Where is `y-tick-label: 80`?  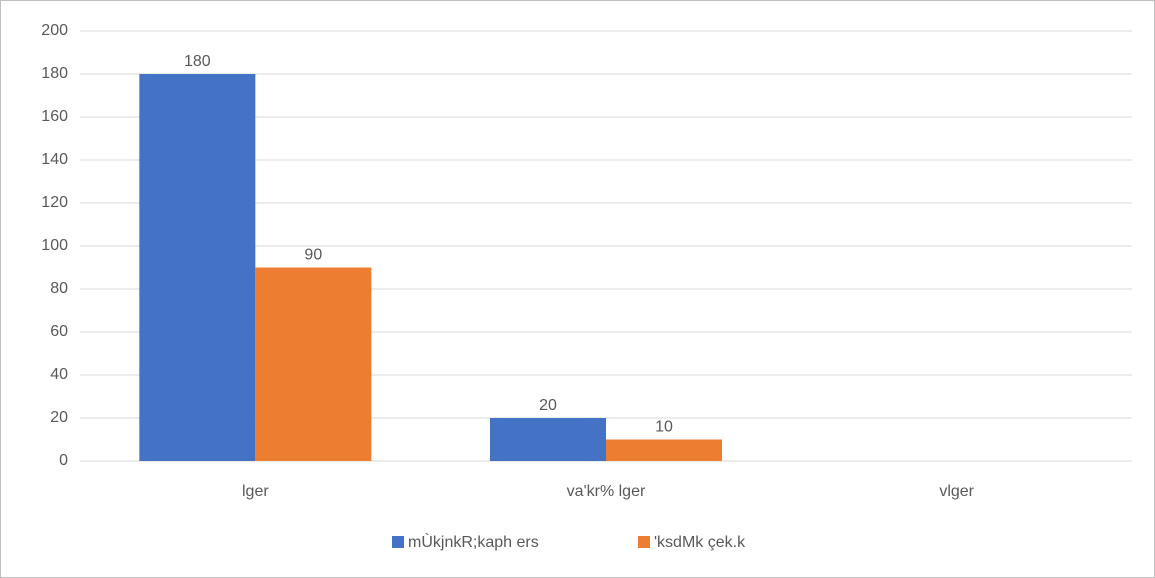 y-tick-label: 80 is located at coordinates (59, 288).